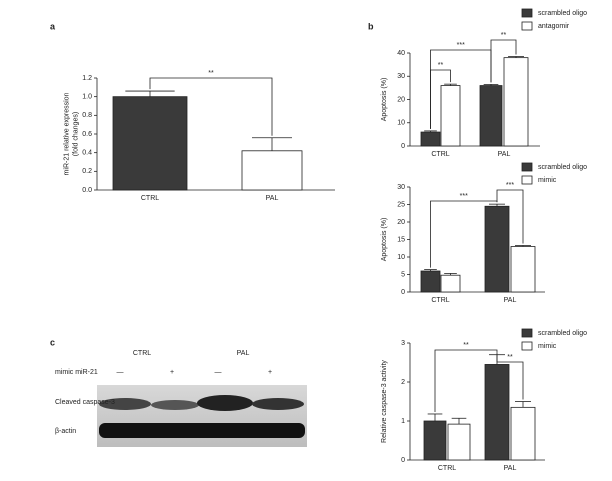 The image size is (612, 481). Describe the element at coordinates (75, 134) in the screenshot. I see `y-axis-label: (fold changes)` at that location.